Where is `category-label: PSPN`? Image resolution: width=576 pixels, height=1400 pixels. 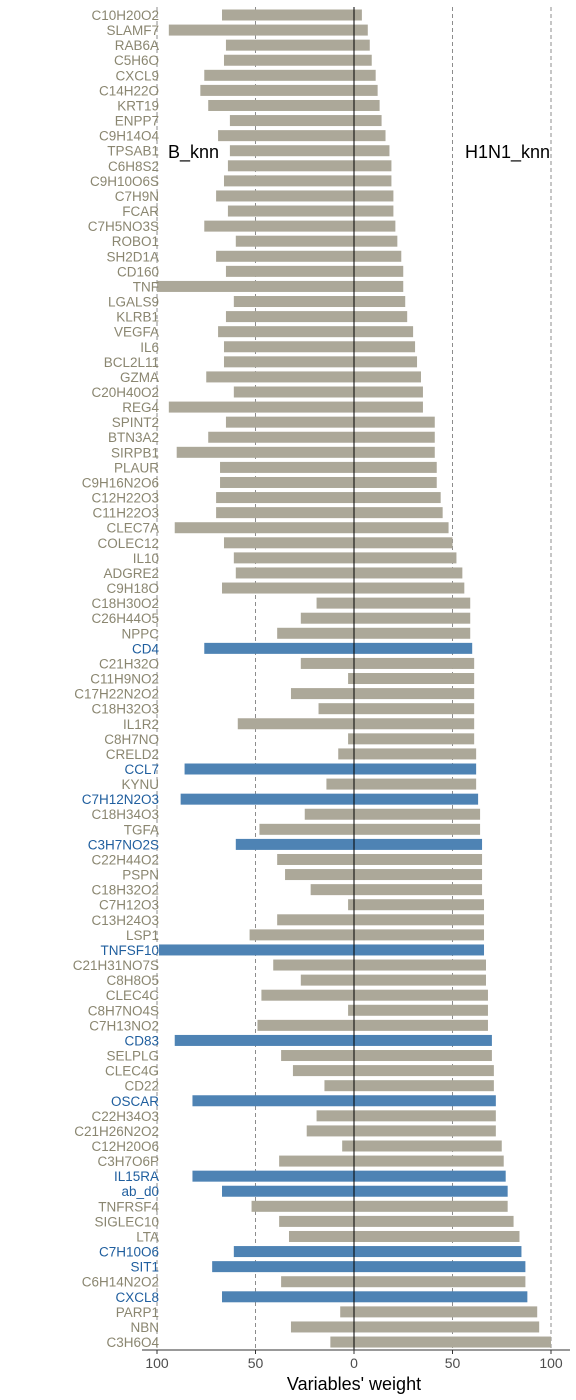
category-label: PSPN is located at coordinates (140, 875).